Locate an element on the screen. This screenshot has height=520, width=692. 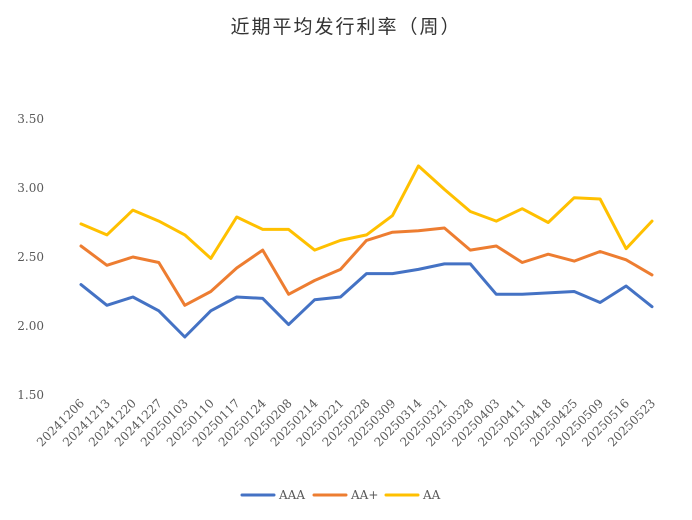
y-axis-tick-labels: 1.50 2.00 2.50 3.00 3.50 is located at coordinates (30, 257).